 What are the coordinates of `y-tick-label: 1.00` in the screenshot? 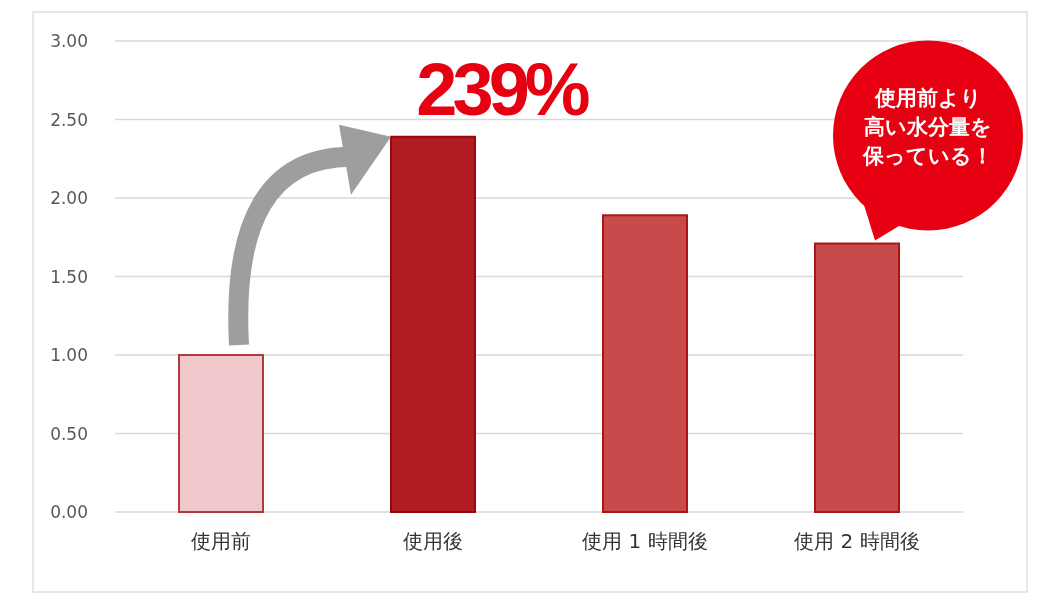 It's located at (69, 355).